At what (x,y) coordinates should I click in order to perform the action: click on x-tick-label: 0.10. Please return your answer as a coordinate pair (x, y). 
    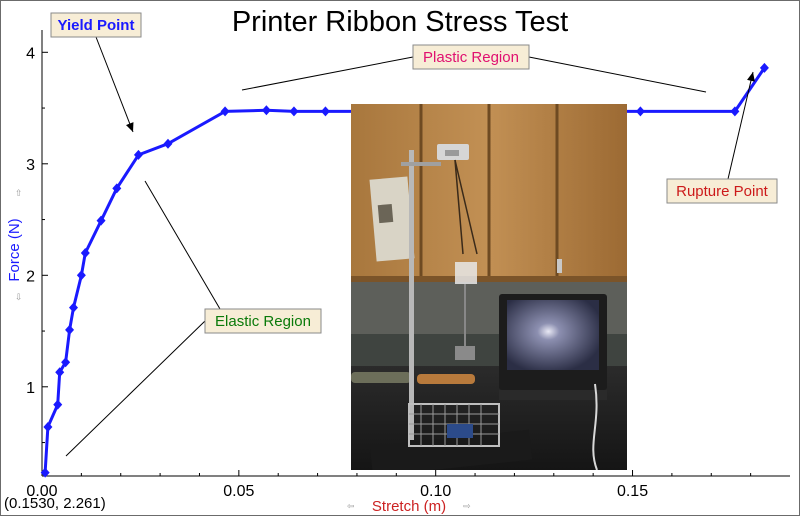
    Looking at the image, I should click on (435, 491).